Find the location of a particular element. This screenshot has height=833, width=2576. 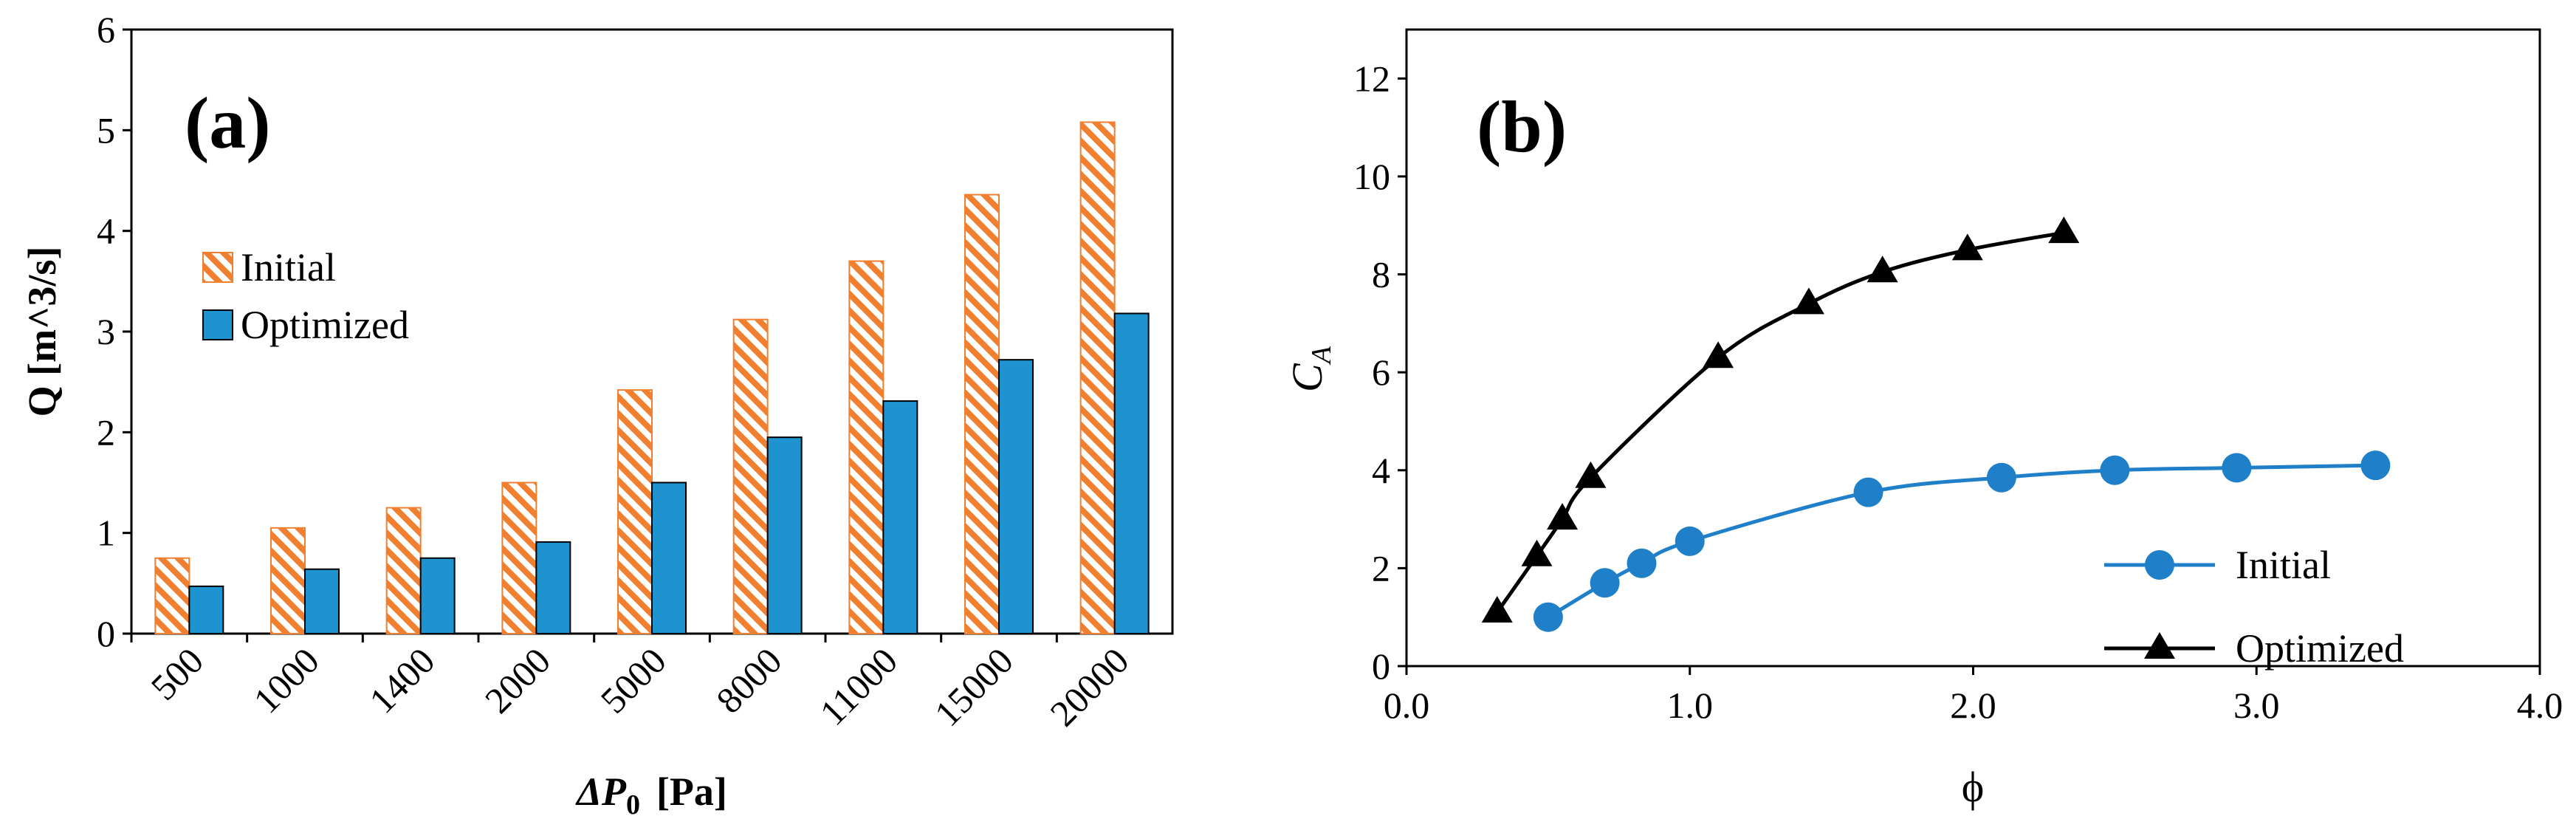

chart-a-x-label-main: ΔP is located at coordinates (601, 792).